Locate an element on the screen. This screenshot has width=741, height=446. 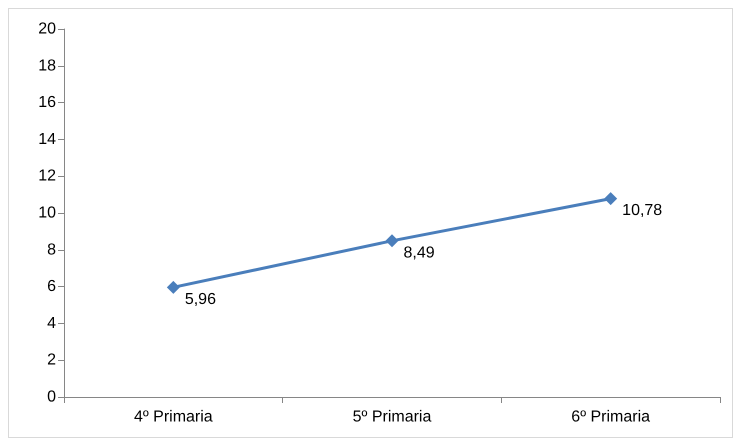
y-tick-label: 16 is located at coordinates (47, 103).